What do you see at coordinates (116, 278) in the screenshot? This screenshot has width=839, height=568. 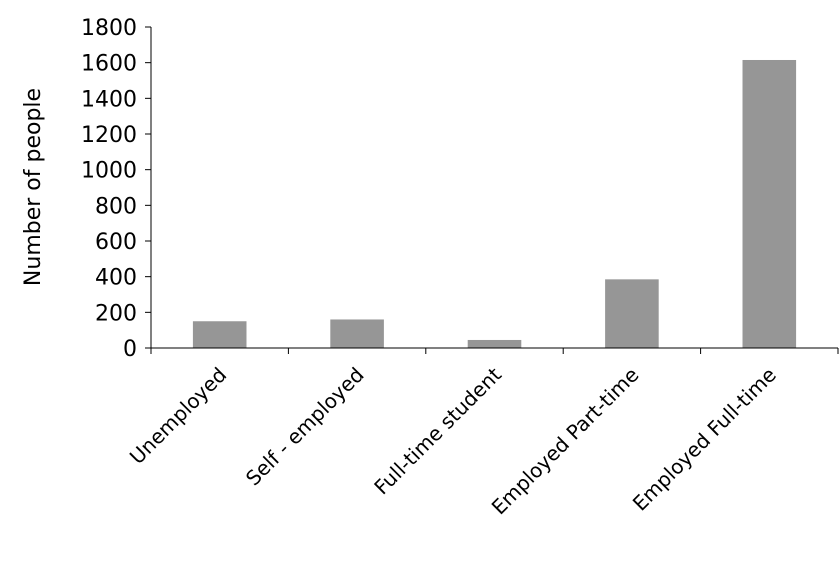 I see `y-tick-label: 400` at bounding box center [116, 278].